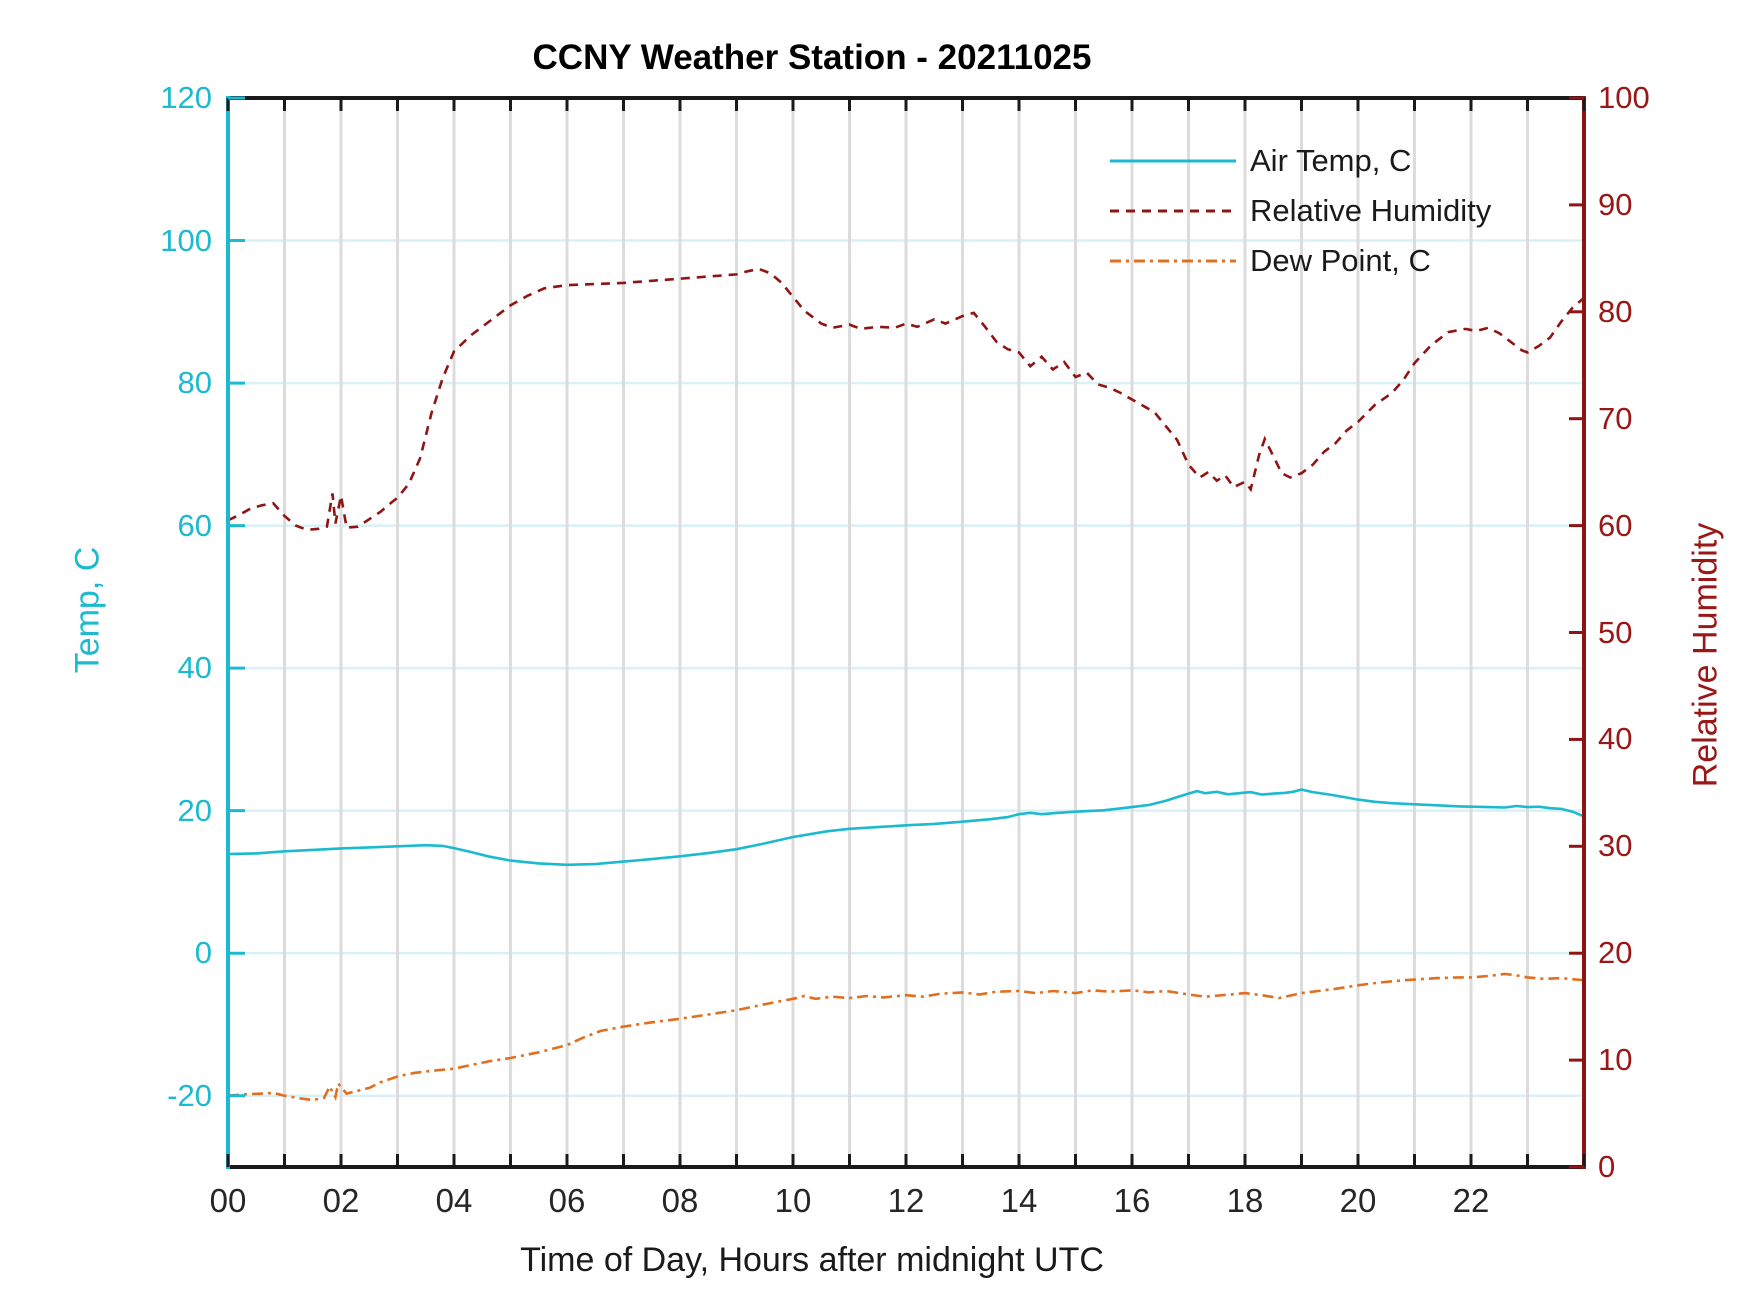  Describe the element at coordinates (1615, 311) in the screenshot. I see `right-axis-tick-label: 80` at that location.